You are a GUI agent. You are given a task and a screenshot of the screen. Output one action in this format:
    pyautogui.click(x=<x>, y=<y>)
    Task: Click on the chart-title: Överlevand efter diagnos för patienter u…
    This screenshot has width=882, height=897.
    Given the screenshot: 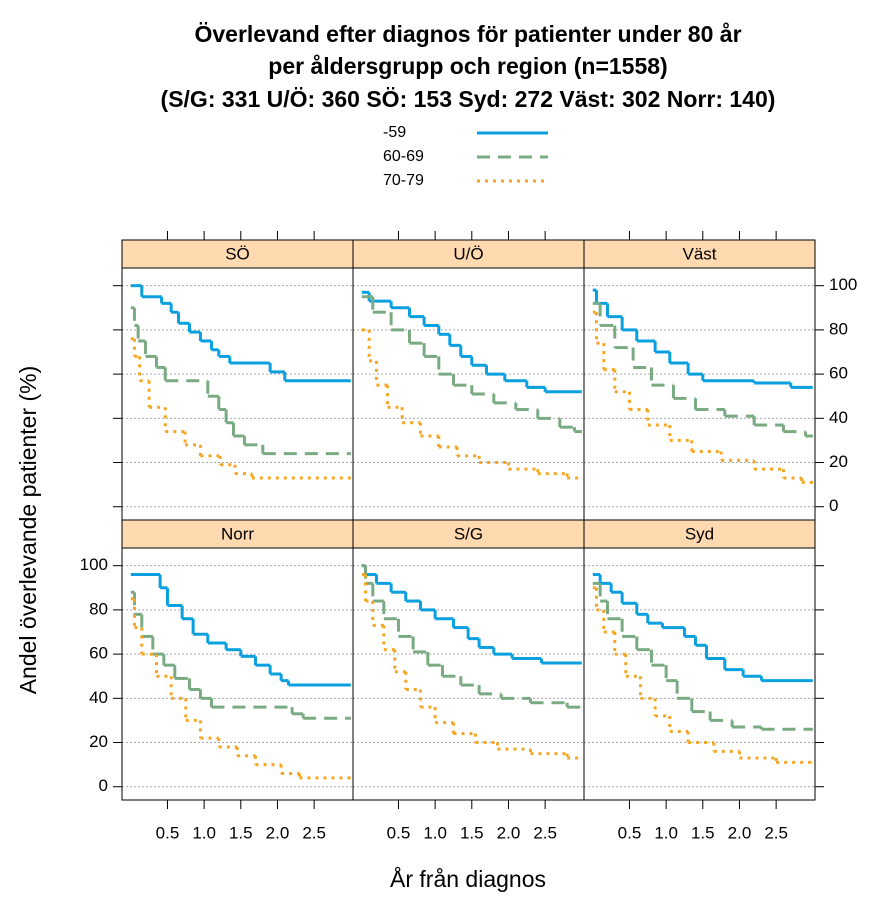 What is the action you would take?
    pyautogui.click(x=467, y=34)
    